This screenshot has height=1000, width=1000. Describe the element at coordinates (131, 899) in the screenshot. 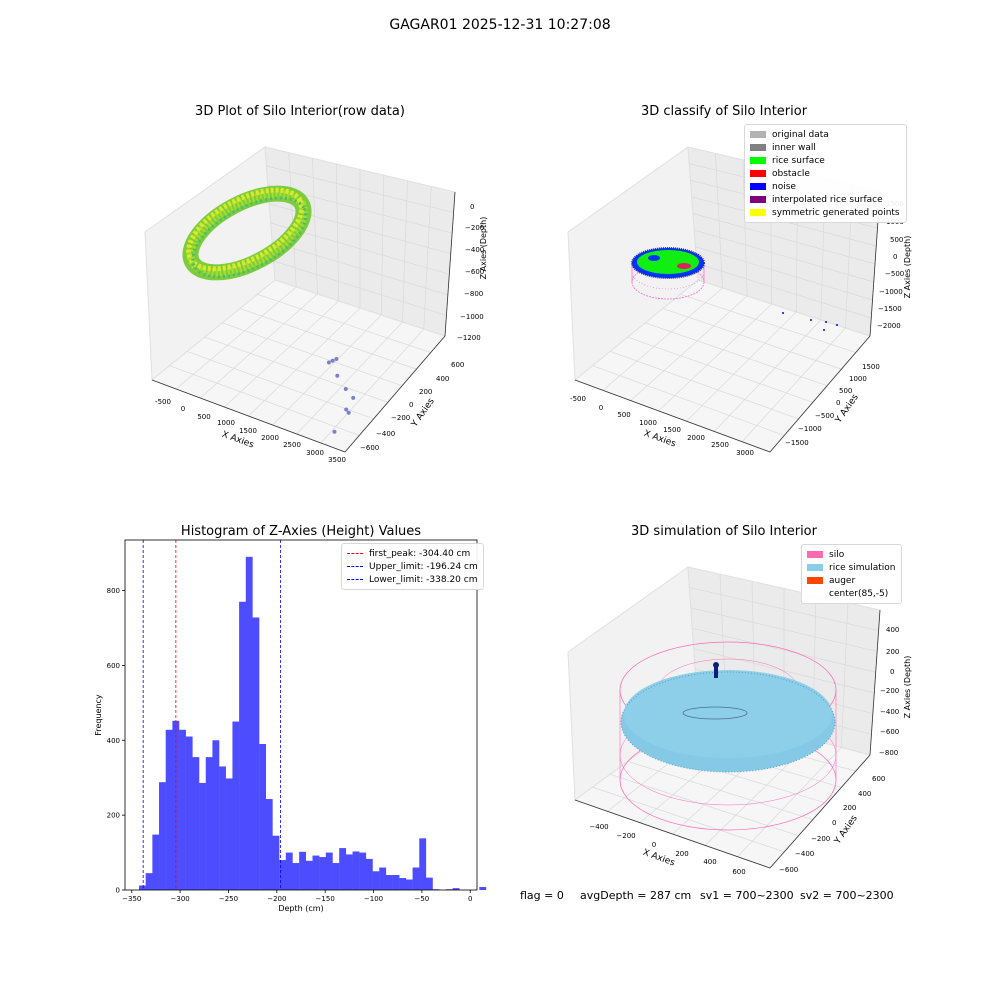

I see `xtick-label: −350` at that location.